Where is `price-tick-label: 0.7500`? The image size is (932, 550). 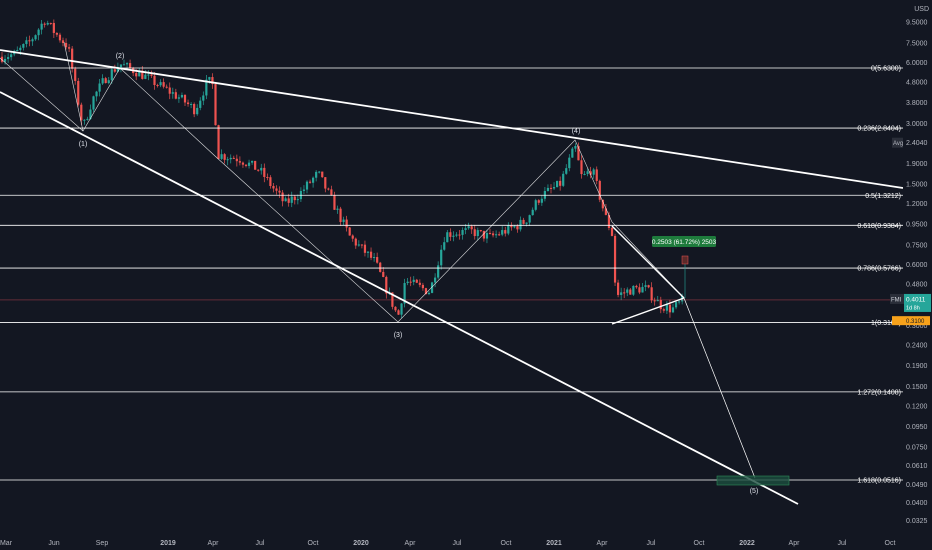
price-tick-label: 0.7500 is located at coordinates (917, 245).